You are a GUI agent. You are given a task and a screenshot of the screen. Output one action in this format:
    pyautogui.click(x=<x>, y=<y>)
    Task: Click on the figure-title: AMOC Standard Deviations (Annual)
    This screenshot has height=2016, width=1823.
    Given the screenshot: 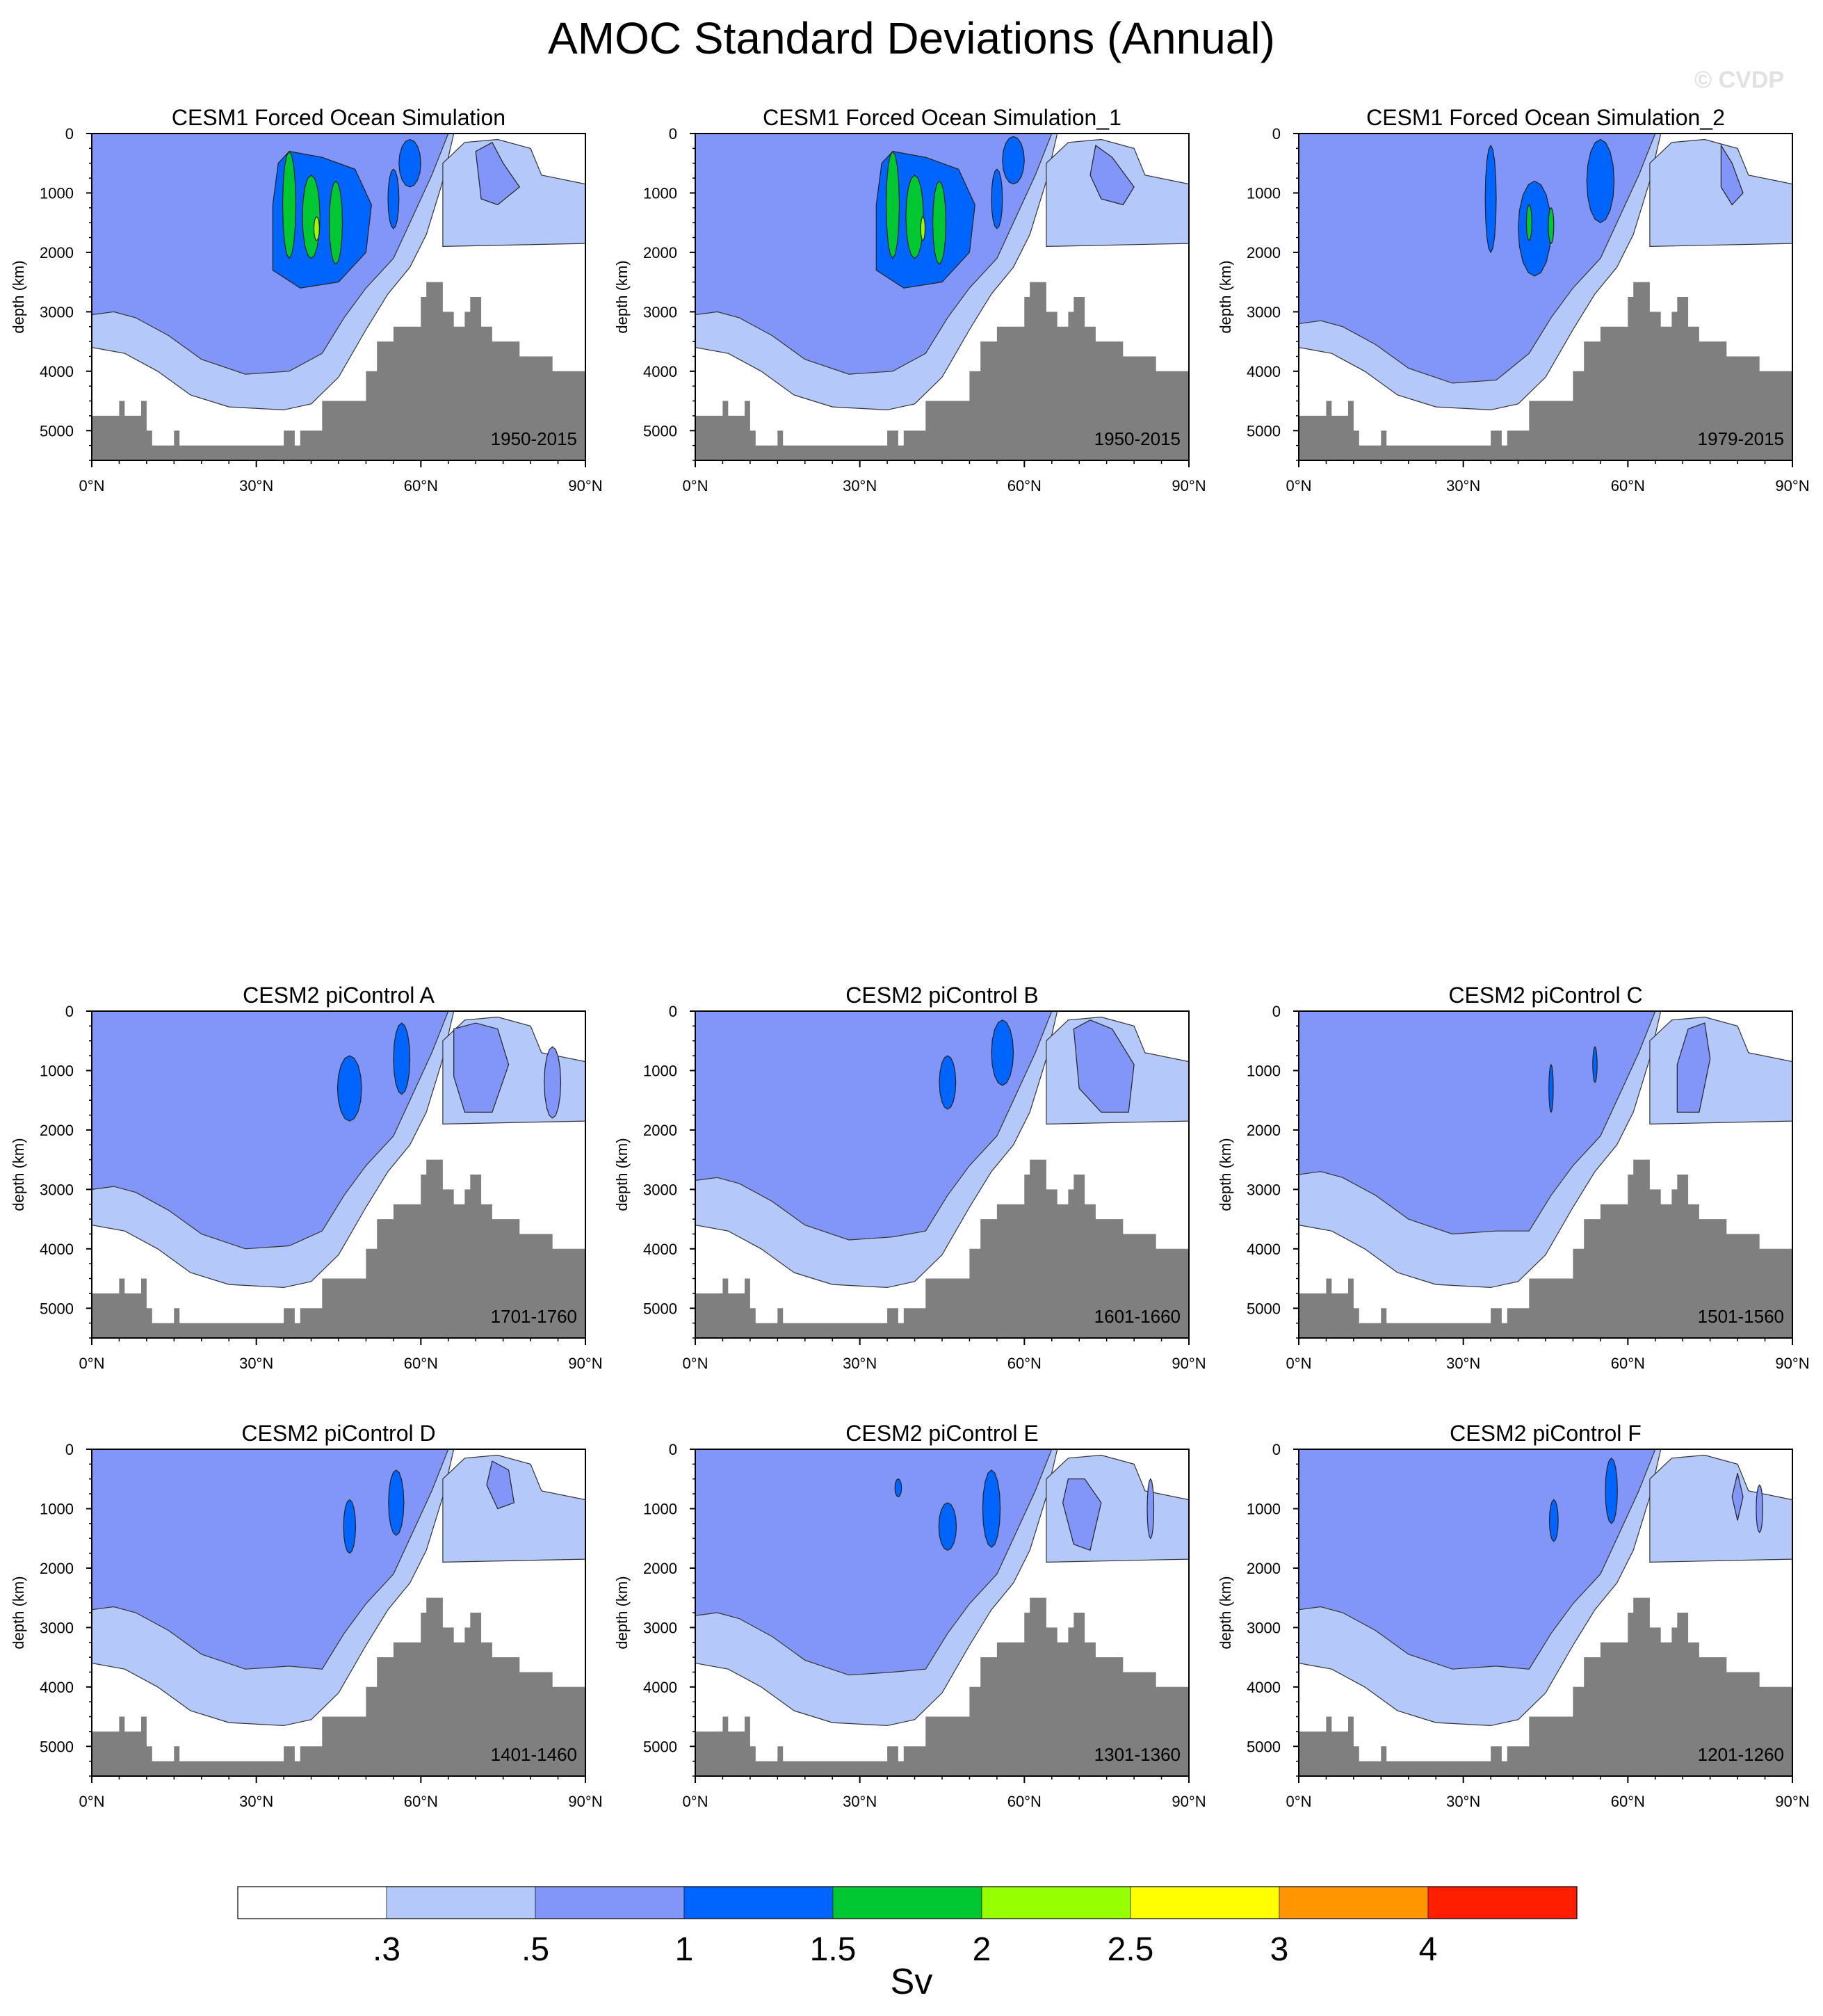 What is the action you would take?
    pyautogui.click(x=911, y=38)
    